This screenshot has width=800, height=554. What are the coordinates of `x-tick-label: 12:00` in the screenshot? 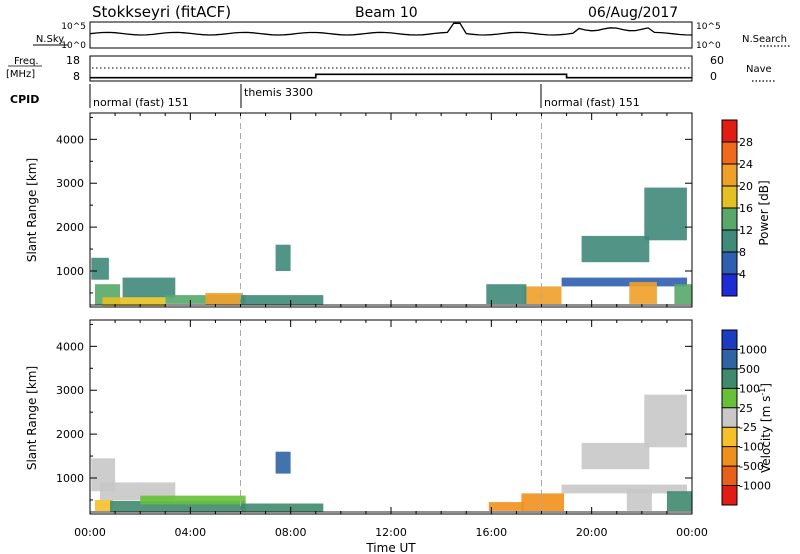 It's located at (391, 532).